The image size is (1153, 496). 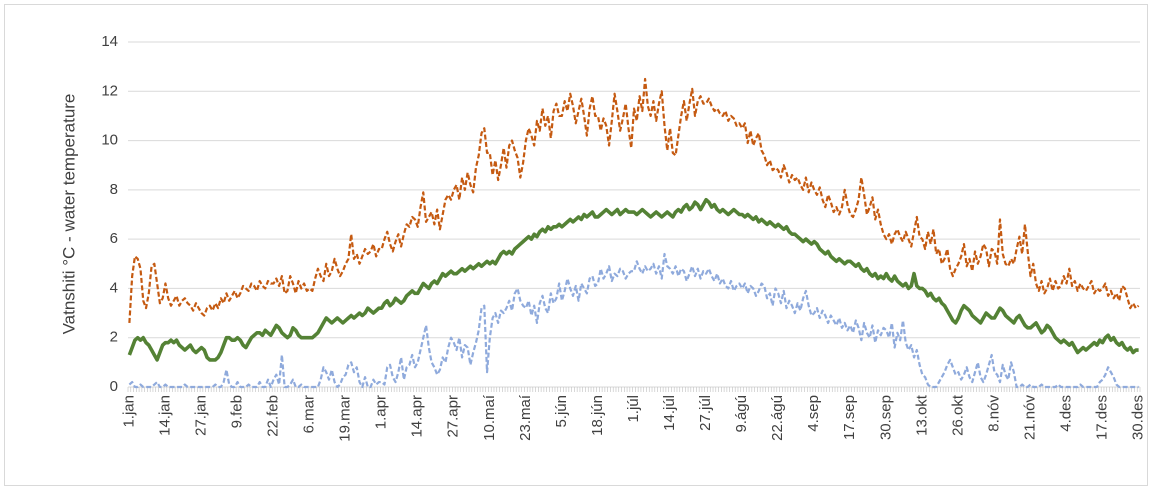 What do you see at coordinates (633, 409) in the screenshot?
I see `x-tick-label: 1.júl` at bounding box center [633, 409].